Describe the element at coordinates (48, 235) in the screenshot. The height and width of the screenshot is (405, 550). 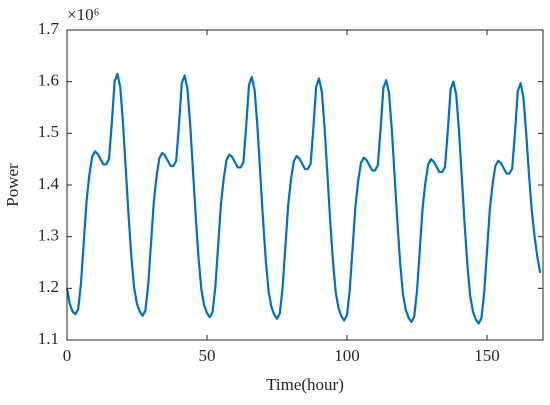
I see `y-tick-label: 1.3` at that location.